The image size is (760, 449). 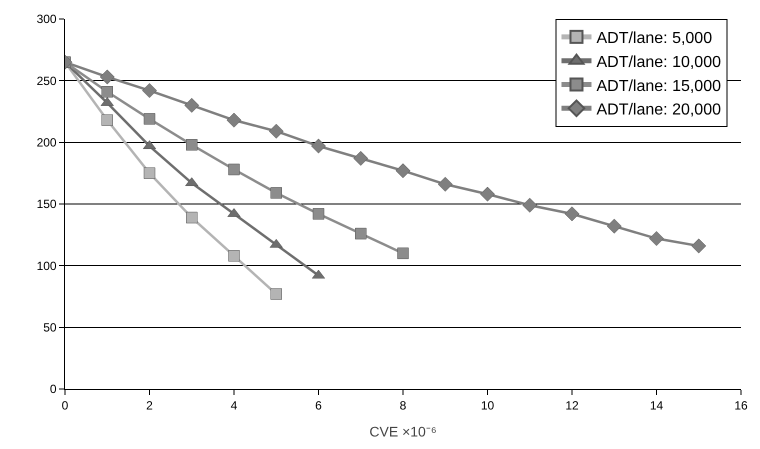 I want to click on y-tick-label: 150, so click(x=46, y=204).